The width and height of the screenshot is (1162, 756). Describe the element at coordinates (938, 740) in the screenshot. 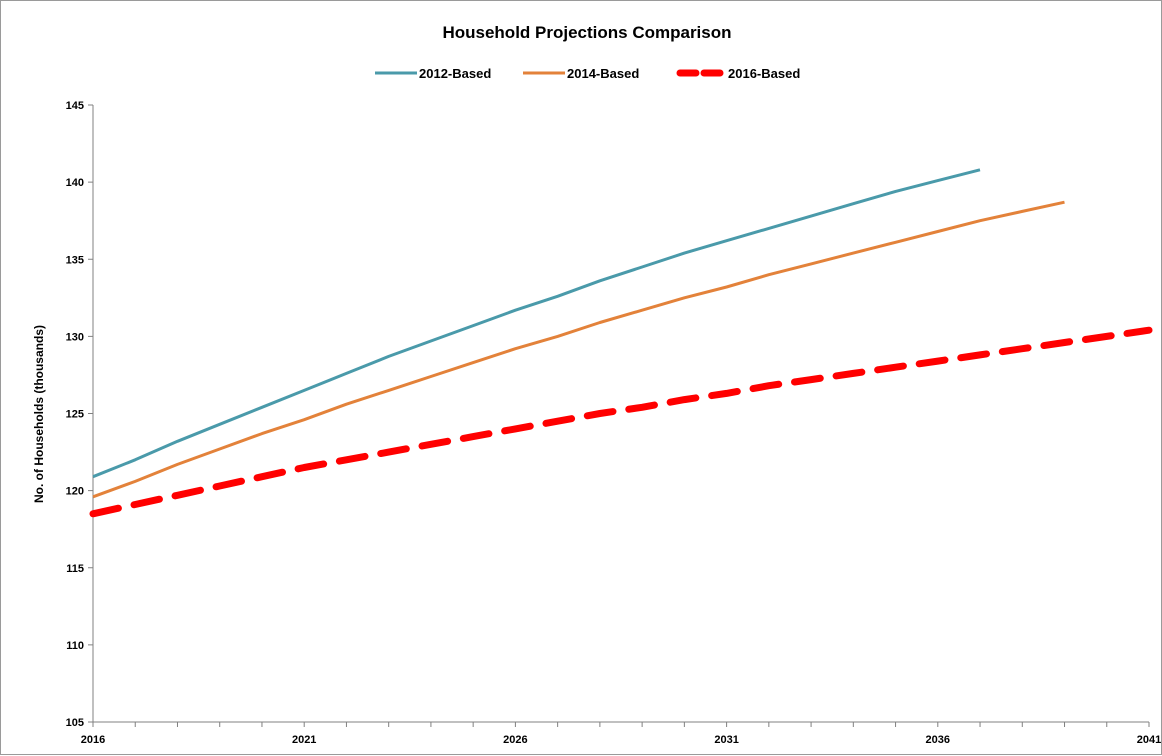

I see `x-tick-label: 2036` at that location.